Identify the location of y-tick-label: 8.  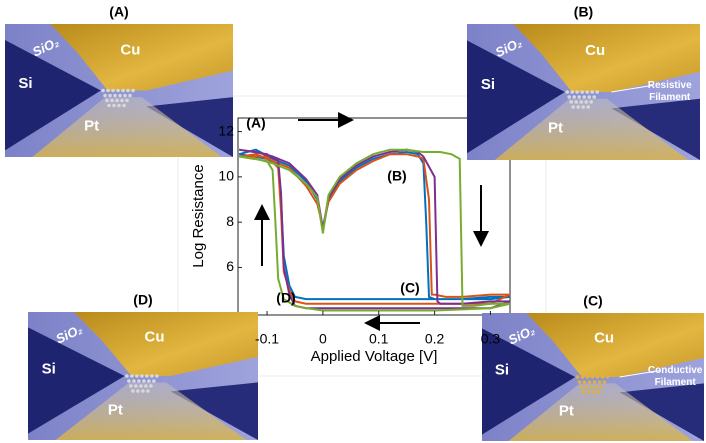
(230, 221).